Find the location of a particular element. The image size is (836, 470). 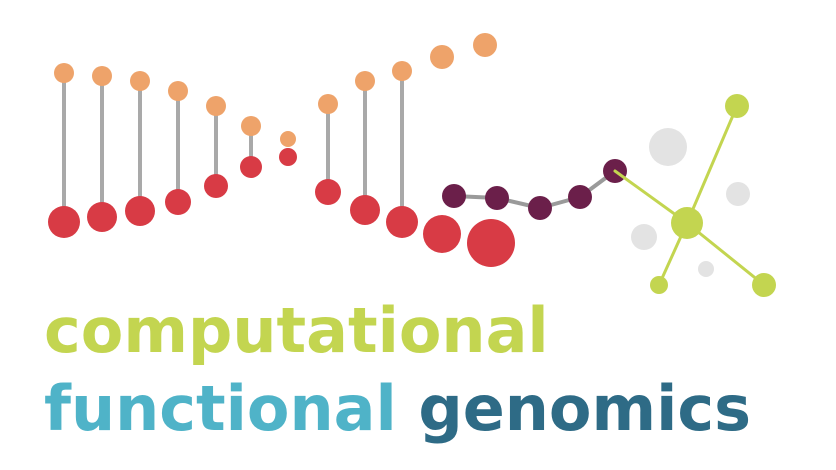

network-nodes is located at coordinates (713, 195).